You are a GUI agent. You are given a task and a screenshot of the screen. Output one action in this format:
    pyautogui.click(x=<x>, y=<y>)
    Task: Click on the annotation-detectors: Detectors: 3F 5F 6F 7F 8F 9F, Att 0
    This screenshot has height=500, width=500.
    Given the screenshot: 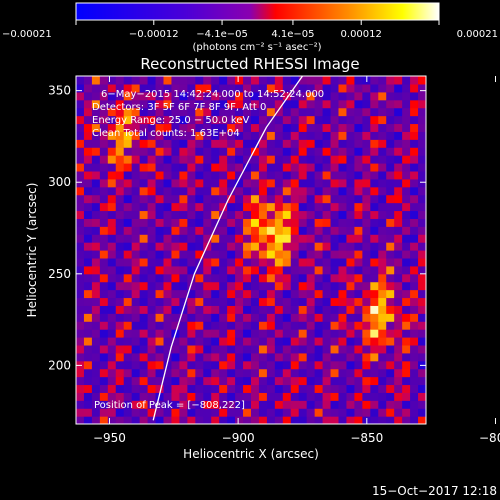 What is the action you would take?
    pyautogui.click(x=179, y=107)
    